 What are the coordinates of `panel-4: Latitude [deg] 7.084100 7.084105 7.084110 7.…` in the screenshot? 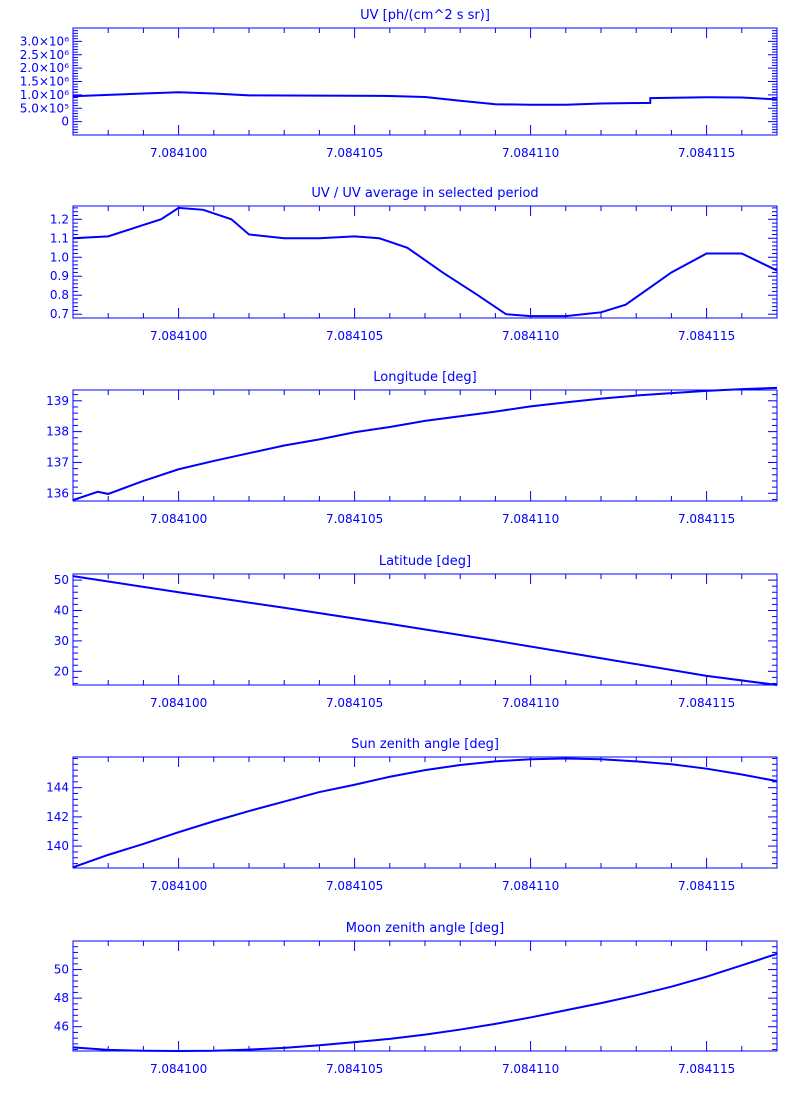 It's located at (416, 632).